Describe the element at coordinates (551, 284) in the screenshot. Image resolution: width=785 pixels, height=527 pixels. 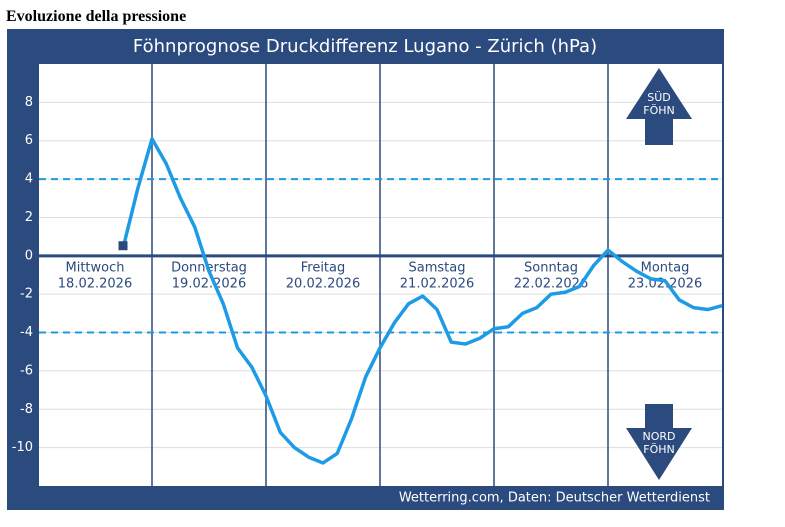
I see `day-date: 22.02.2026` at that location.